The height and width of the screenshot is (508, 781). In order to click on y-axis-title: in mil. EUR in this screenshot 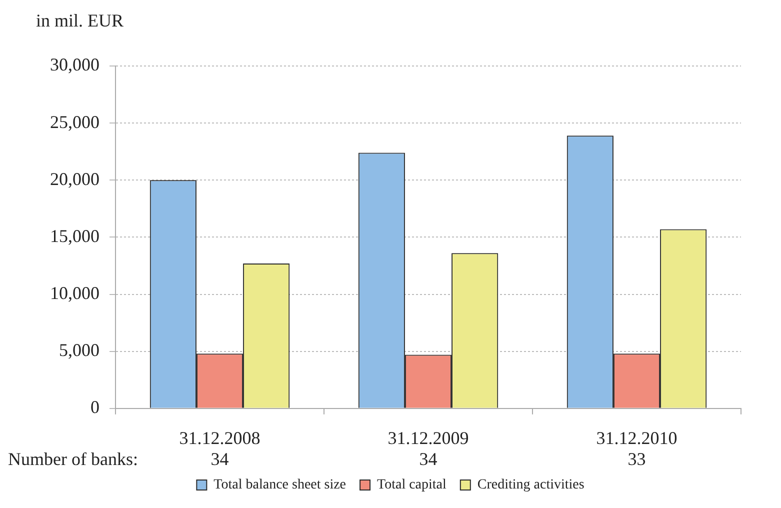, I will do `click(80, 20)`.